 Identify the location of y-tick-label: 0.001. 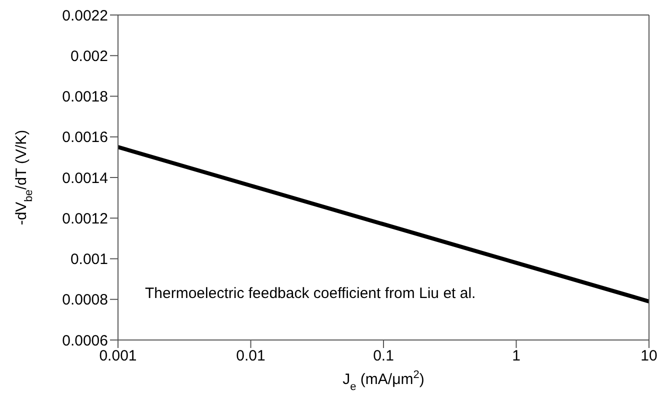
(89, 259).